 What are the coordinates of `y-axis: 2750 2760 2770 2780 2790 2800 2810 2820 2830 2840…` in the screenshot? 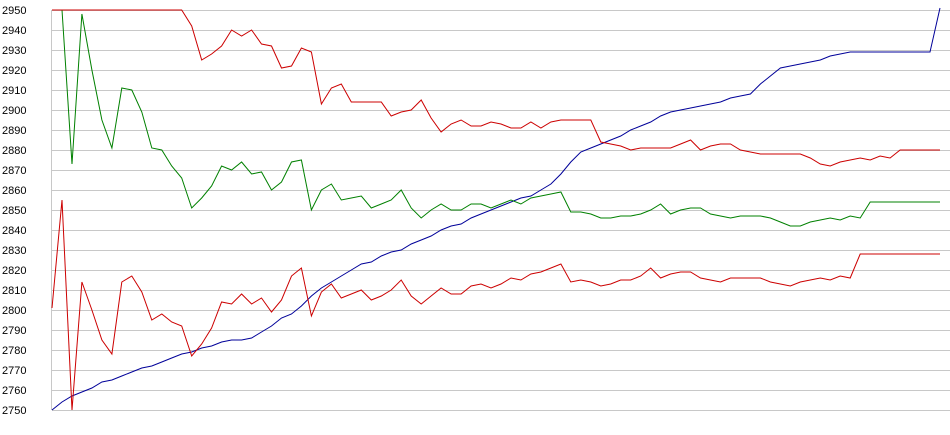 It's located at (27, 211).